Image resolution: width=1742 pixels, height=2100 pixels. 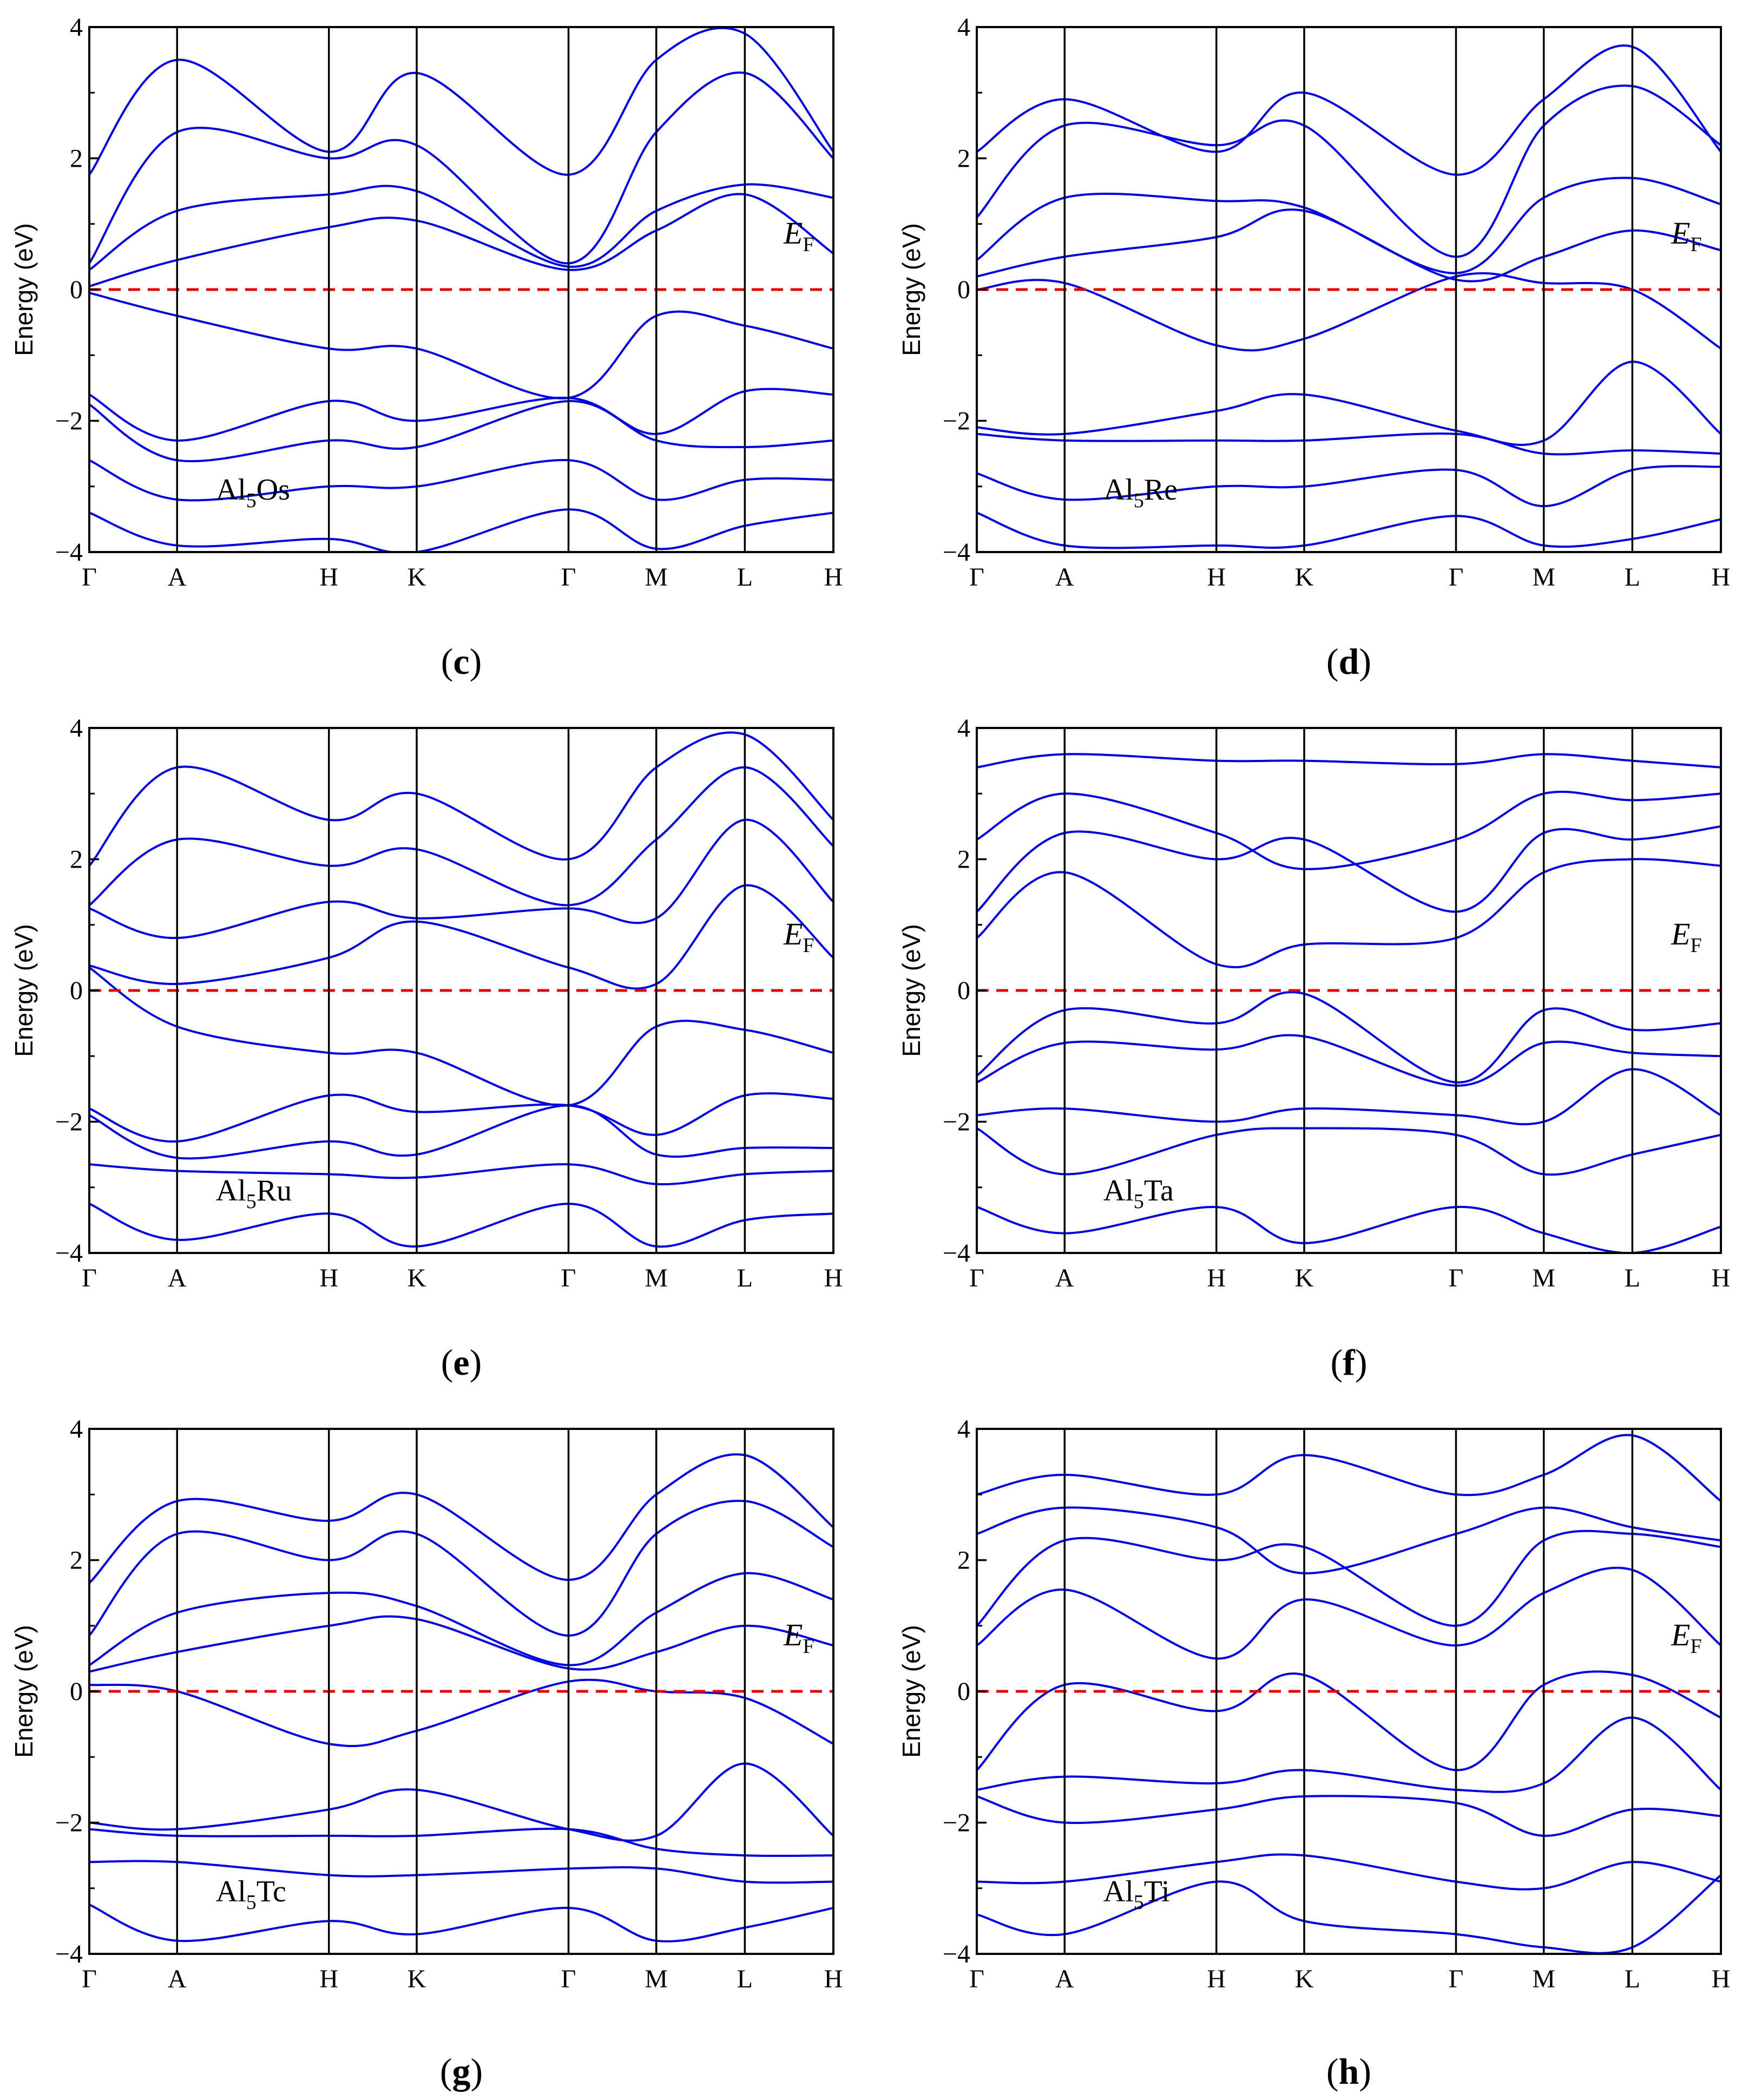 What do you see at coordinates (1348, 2071) in the screenshot?
I see `panel-caption: (h)` at bounding box center [1348, 2071].